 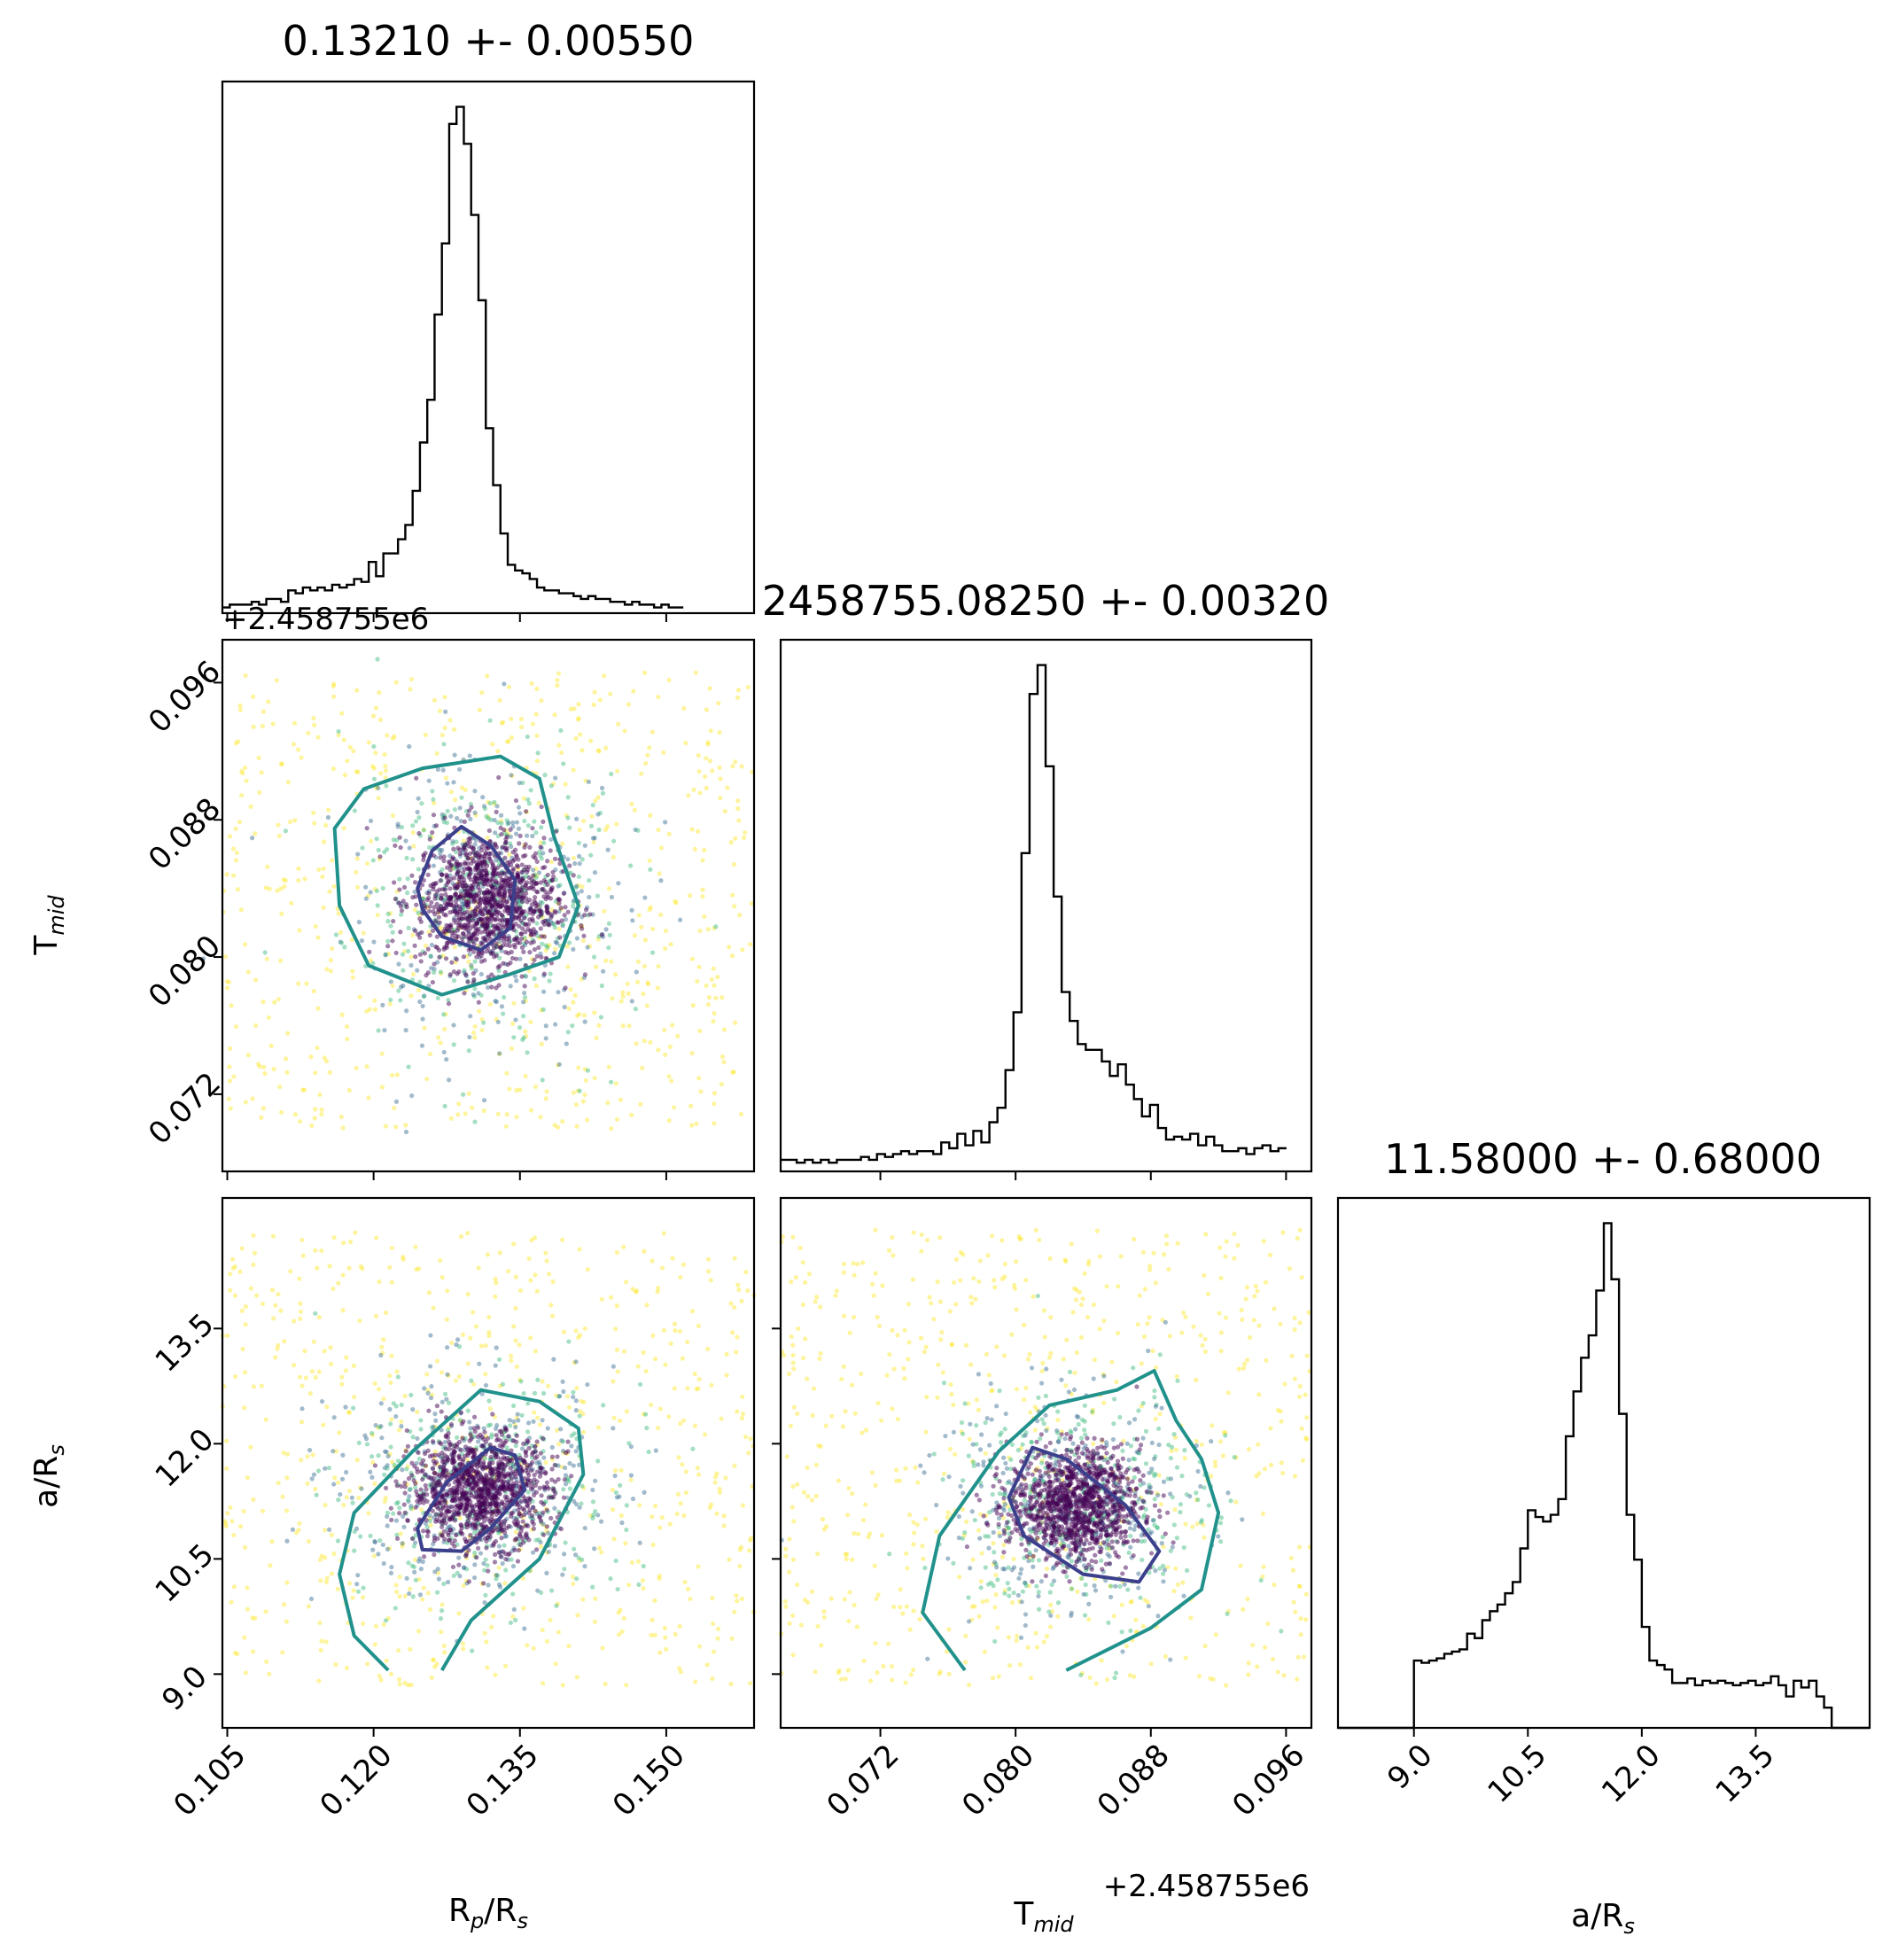 What do you see at coordinates (1517, 1774) in the screenshot?
I see `hist-a-rs-xtick-label: 10.5` at bounding box center [1517, 1774].